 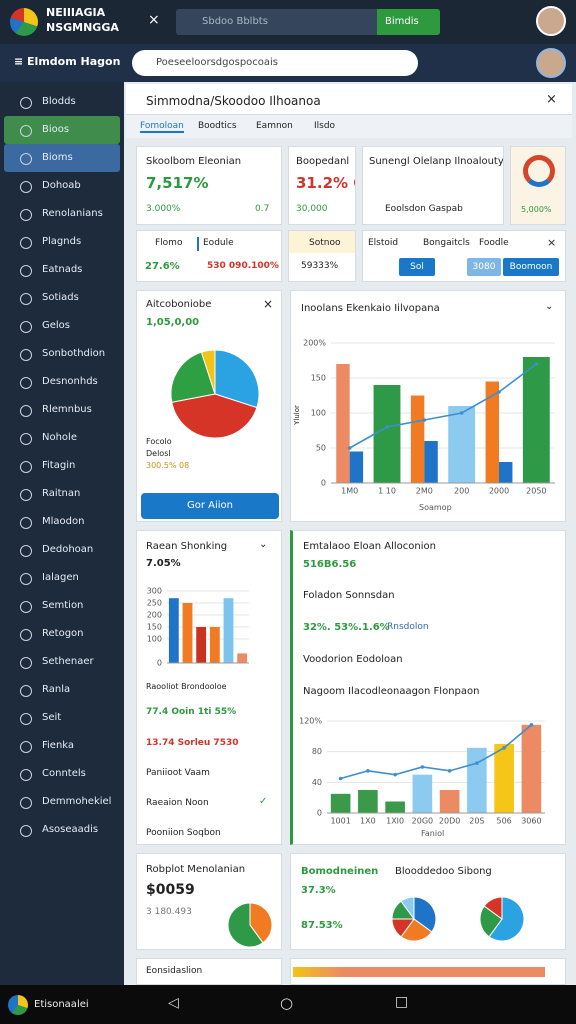 I want to click on card-value: 530 090.100%, so click(x=243, y=266).